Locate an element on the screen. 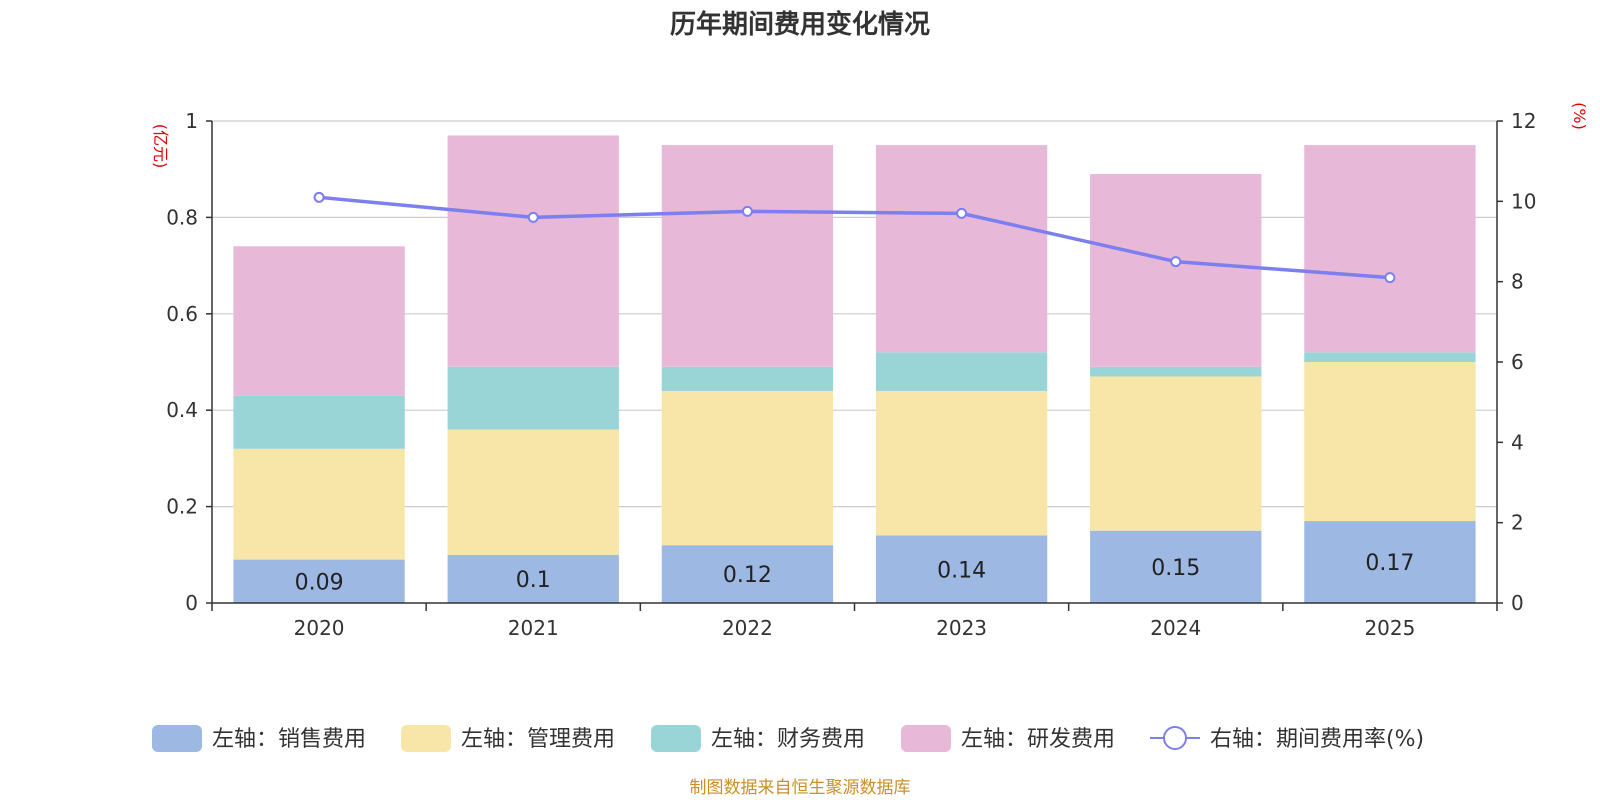  left-axis-tick-label: 0.2 is located at coordinates (182, 507).